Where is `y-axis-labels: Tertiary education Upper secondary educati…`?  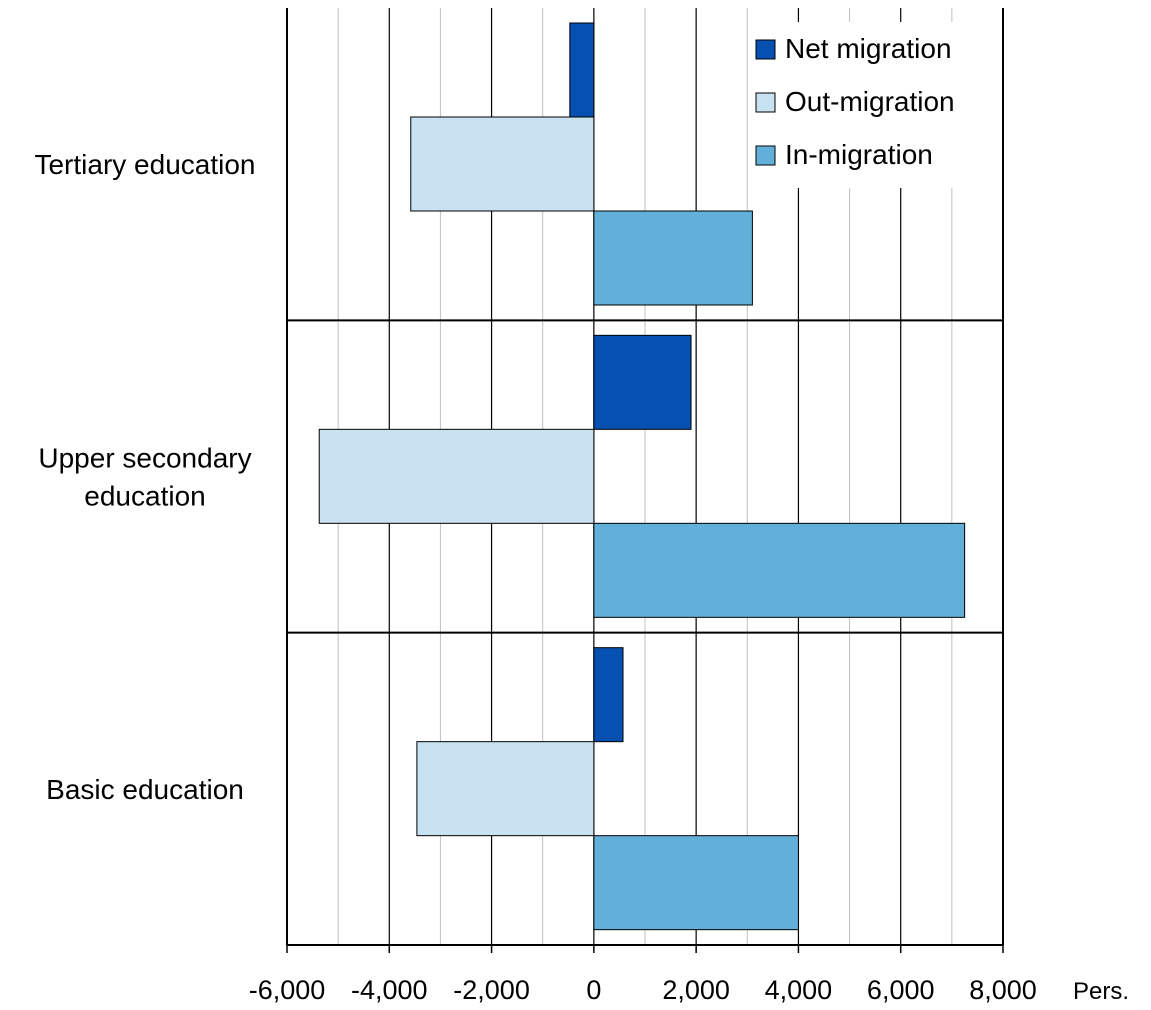 y-axis-labels: Tertiary education Upper secondary educati… is located at coordinates (144, 477).